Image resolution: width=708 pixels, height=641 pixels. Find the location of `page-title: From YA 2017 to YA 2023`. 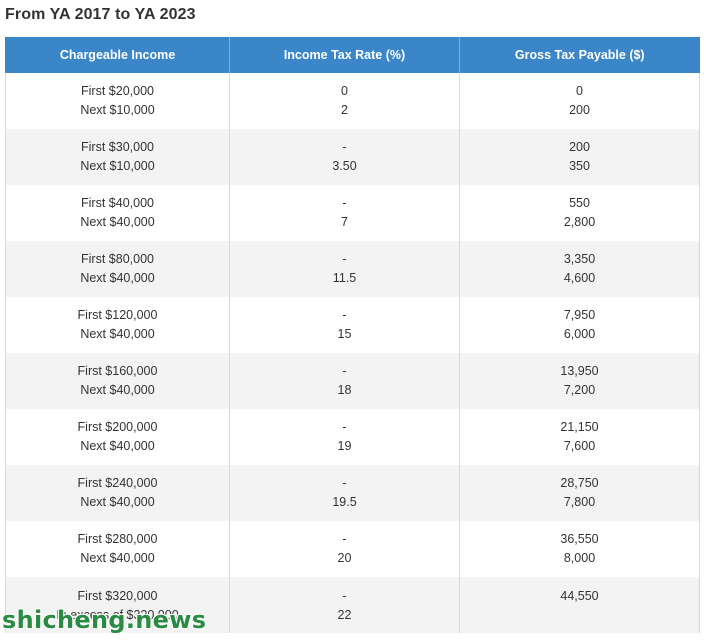

page-title: From YA 2017 to YA 2023 is located at coordinates (100, 14).